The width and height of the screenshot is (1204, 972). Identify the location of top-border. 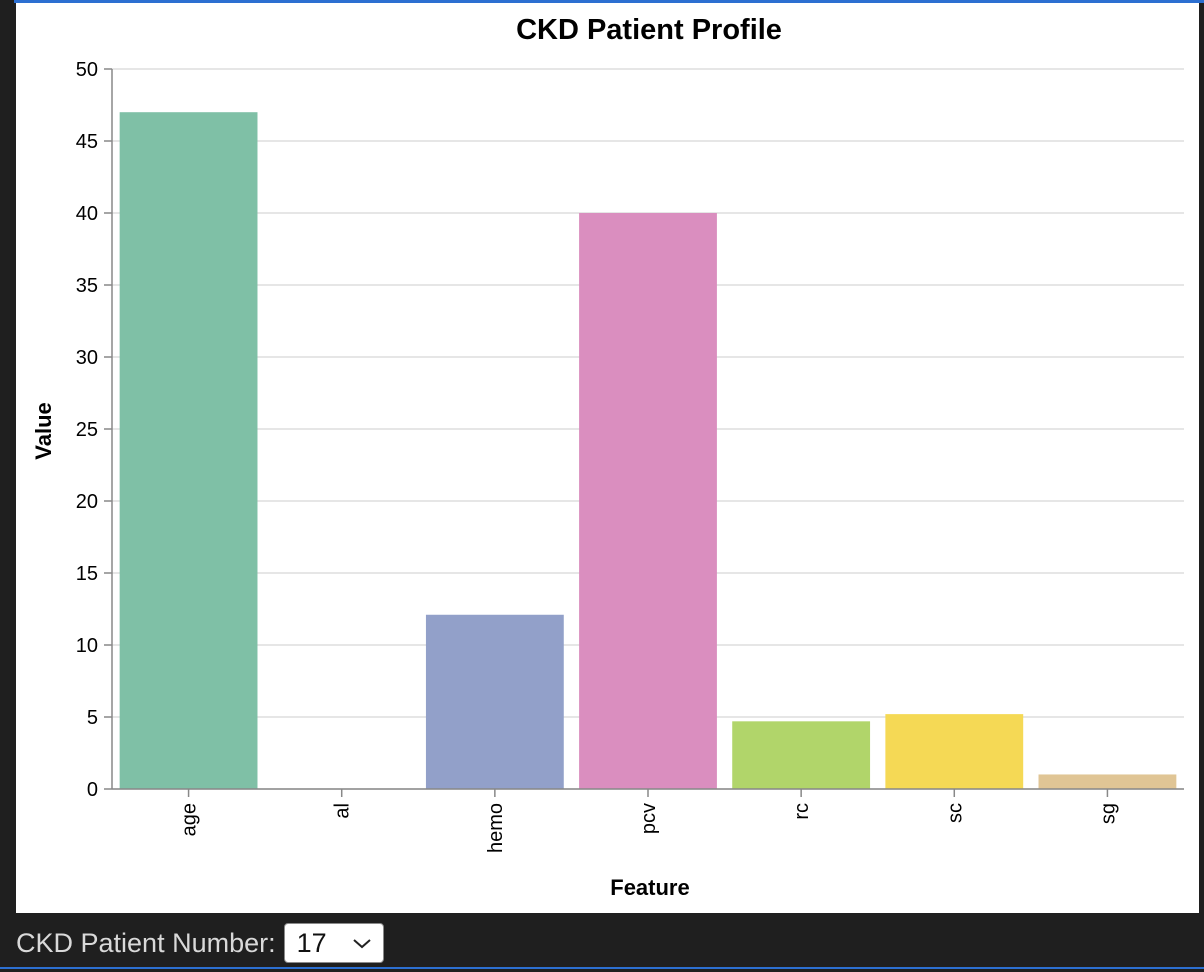
(602, 1).